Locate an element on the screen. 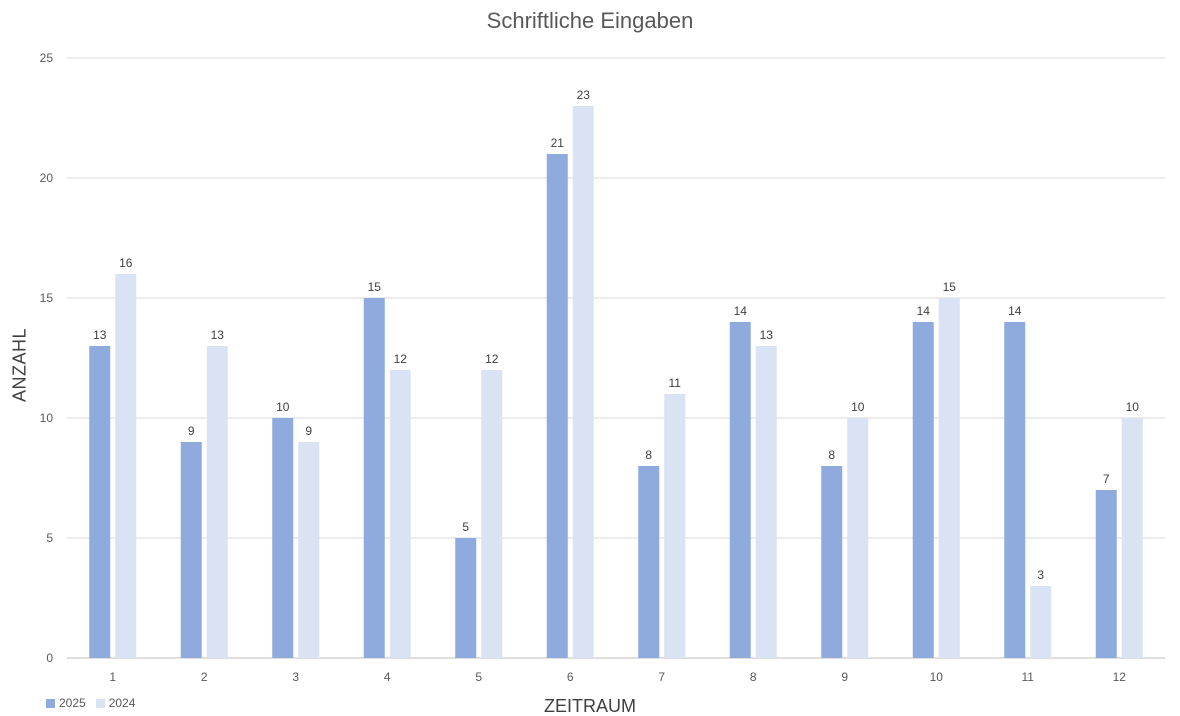 The width and height of the screenshot is (1180, 716). legend-item-2024: 2024 is located at coordinates (115, 703).